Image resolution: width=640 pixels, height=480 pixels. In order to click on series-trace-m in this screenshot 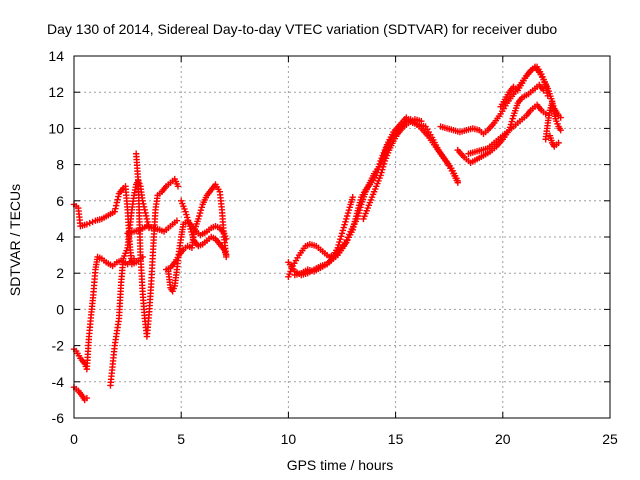, I will do `click(392, 169)`.